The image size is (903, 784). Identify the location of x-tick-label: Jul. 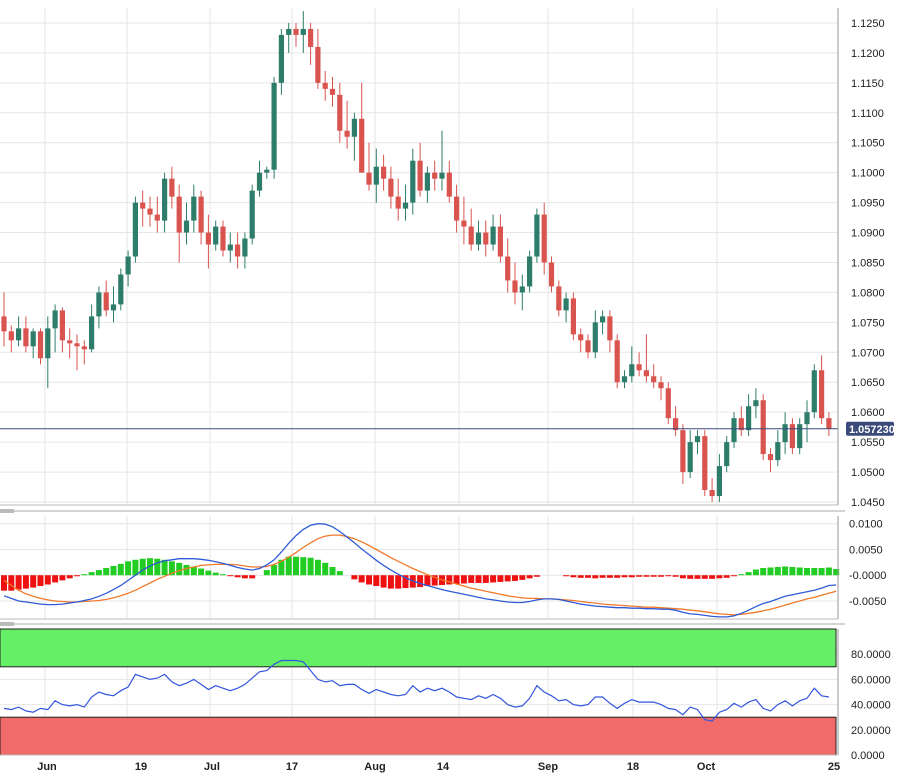
(212, 767).